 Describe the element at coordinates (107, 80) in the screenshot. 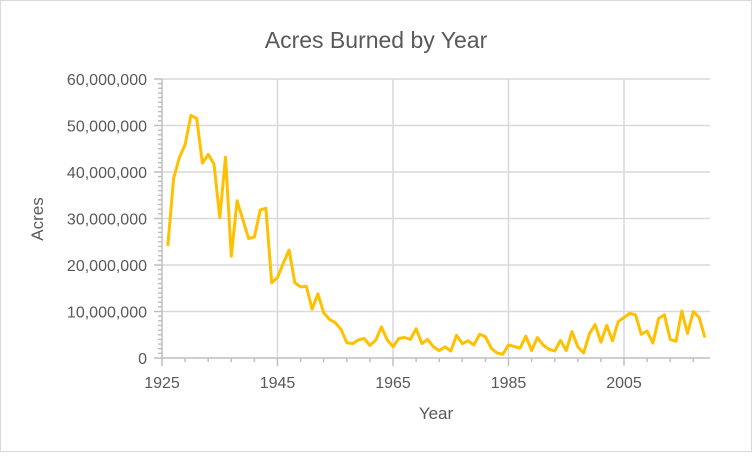

I see `y-tick-label: 60,000,000` at that location.